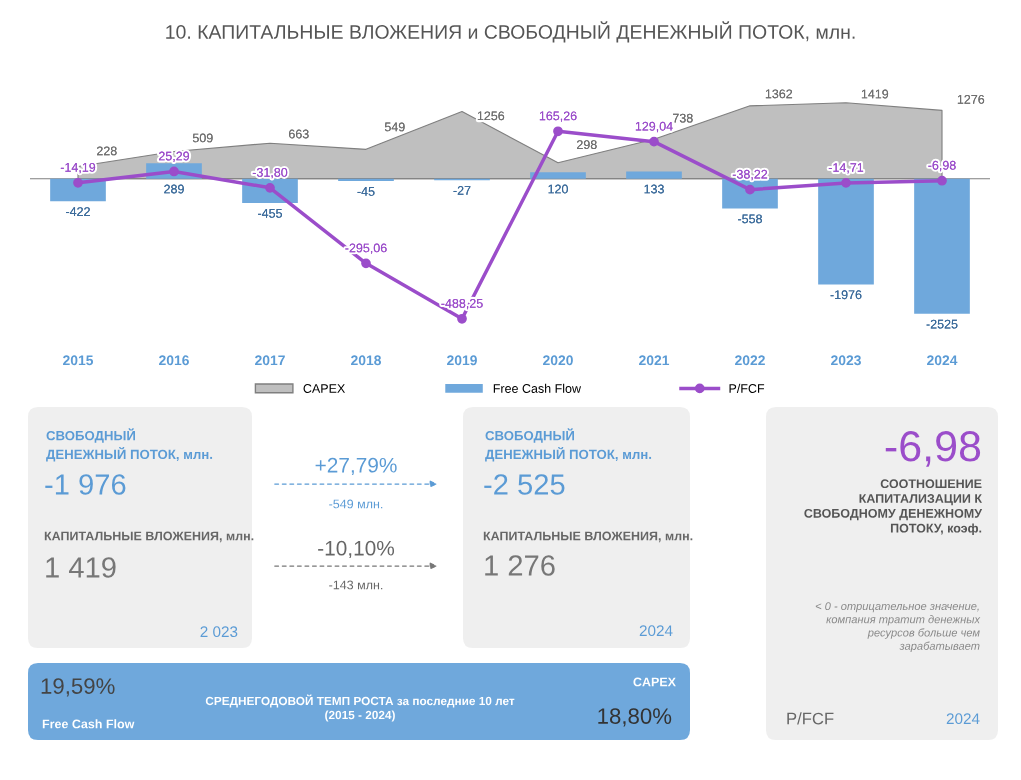 The height and width of the screenshot is (780, 1021). I want to click on data-label: -455, so click(270, 213).